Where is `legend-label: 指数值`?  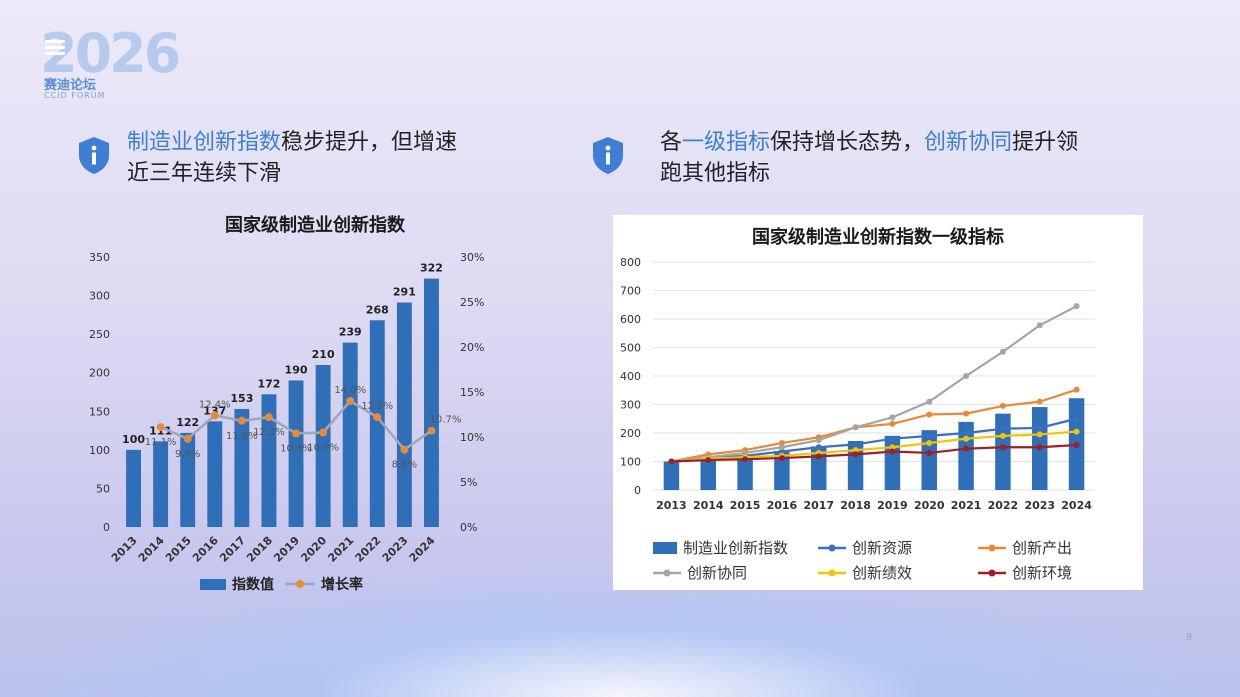
legend-label: 指数值 is located at coordinates (253, 584).